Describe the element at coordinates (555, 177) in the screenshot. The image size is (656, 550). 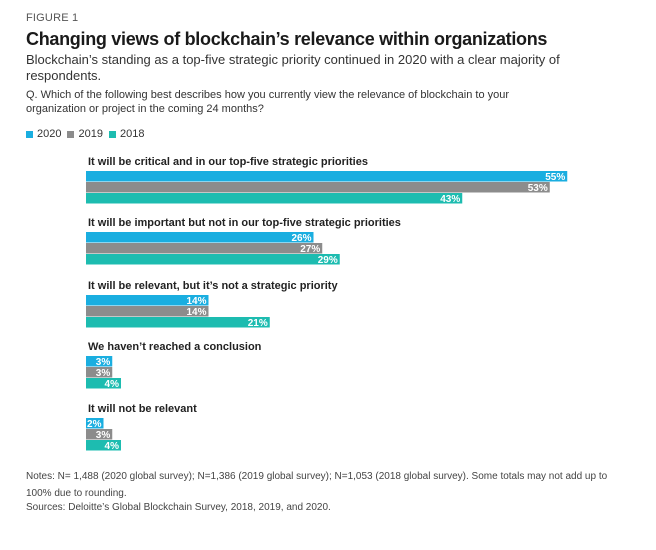
I see `data-label-2020: 55%` at that location.